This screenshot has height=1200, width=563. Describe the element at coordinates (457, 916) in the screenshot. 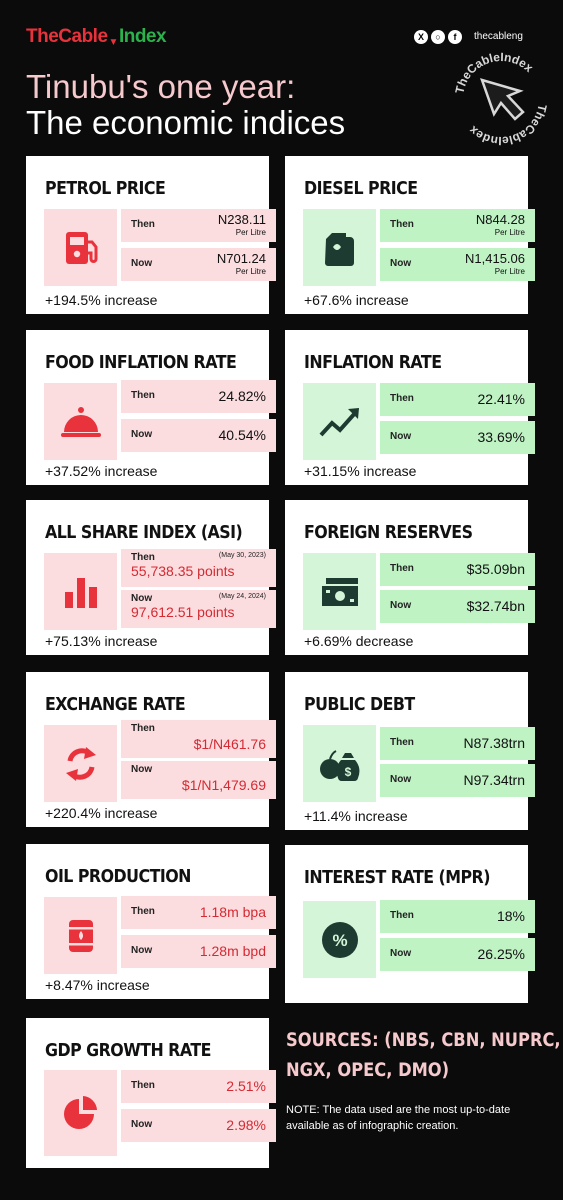

I see `then-row: Then 18%` at that location.